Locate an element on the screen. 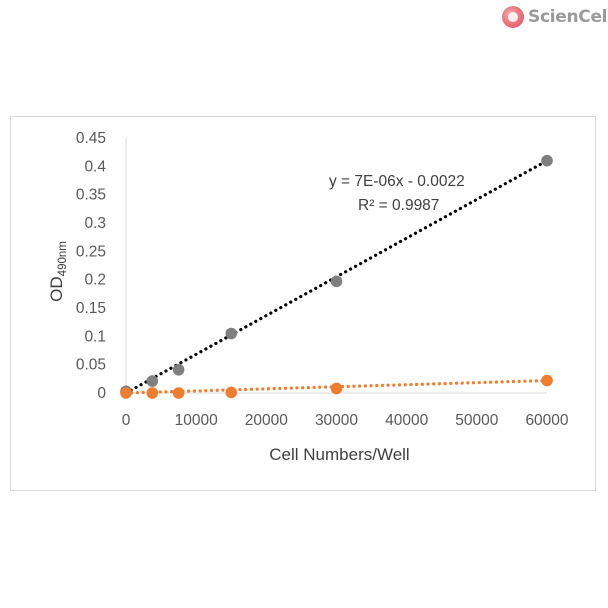 This screenshot has height=608, width=608. sciencell-logo: ScienCell is located at coordinates (555, 17).